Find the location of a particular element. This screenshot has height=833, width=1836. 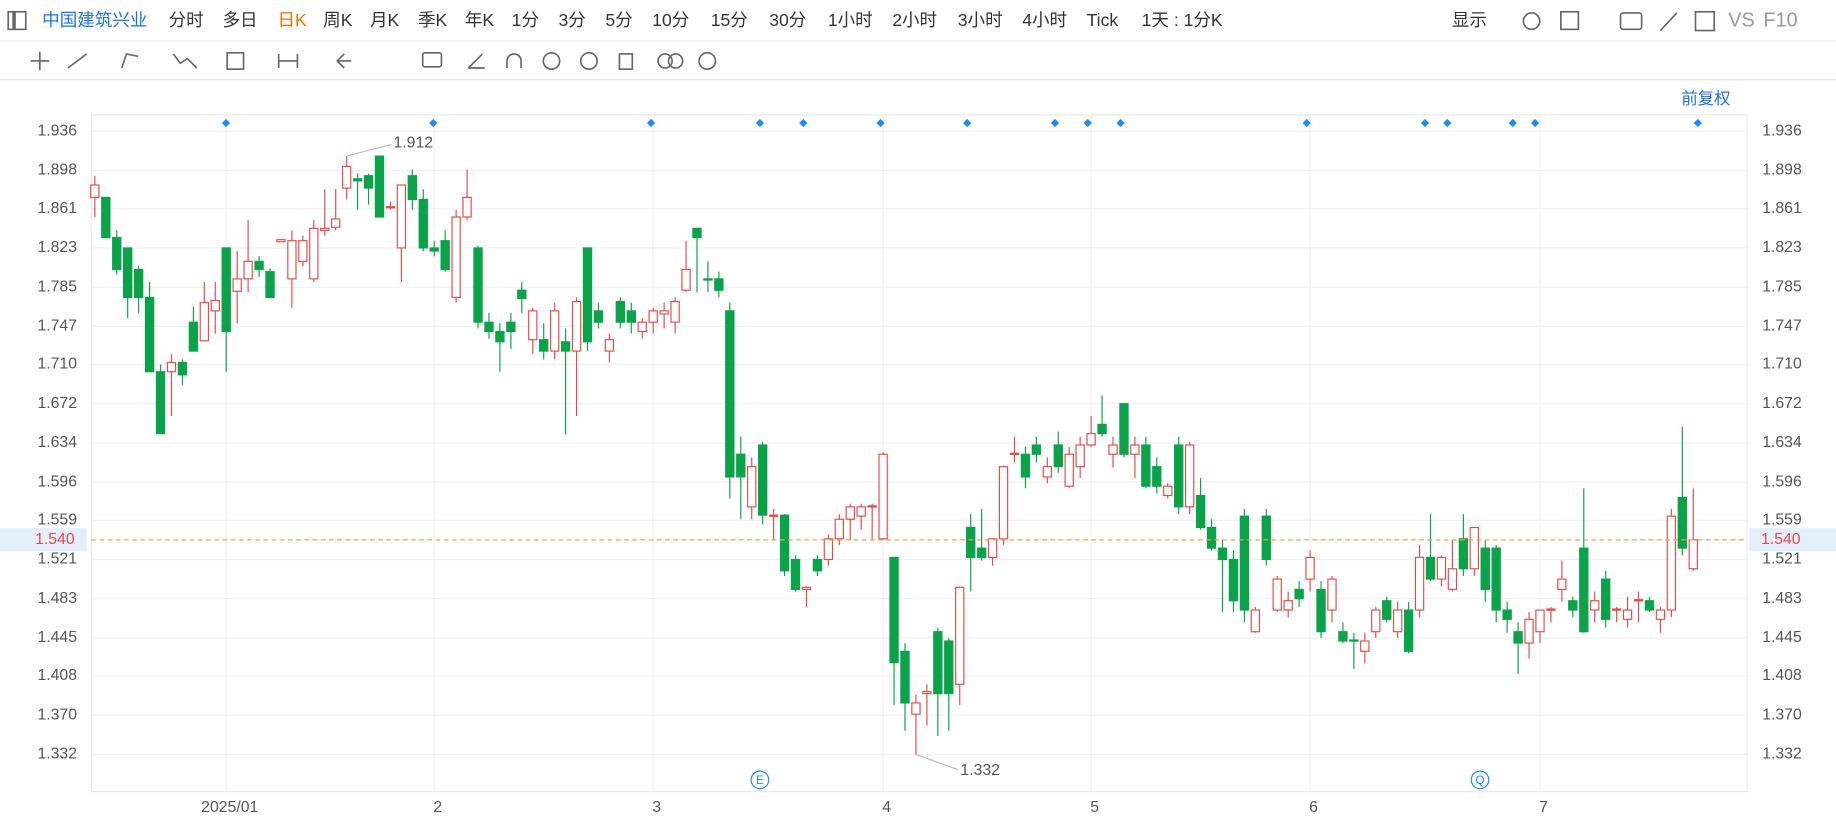

display-menu: 显示 is located at coordinates (1469, 20).